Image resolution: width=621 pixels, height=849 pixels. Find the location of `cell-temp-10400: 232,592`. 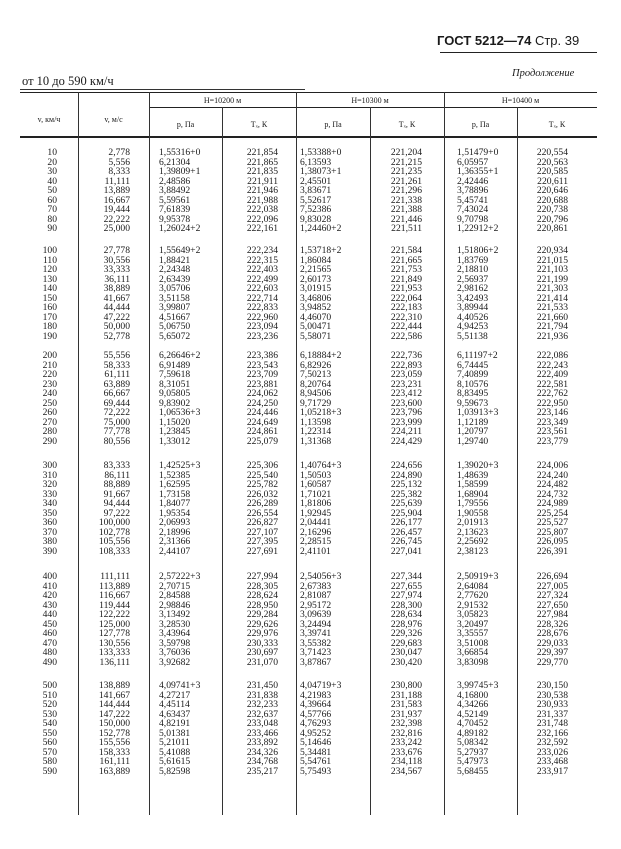

cell-temp-10400: 232,592 is located at coordinates (552, 742).